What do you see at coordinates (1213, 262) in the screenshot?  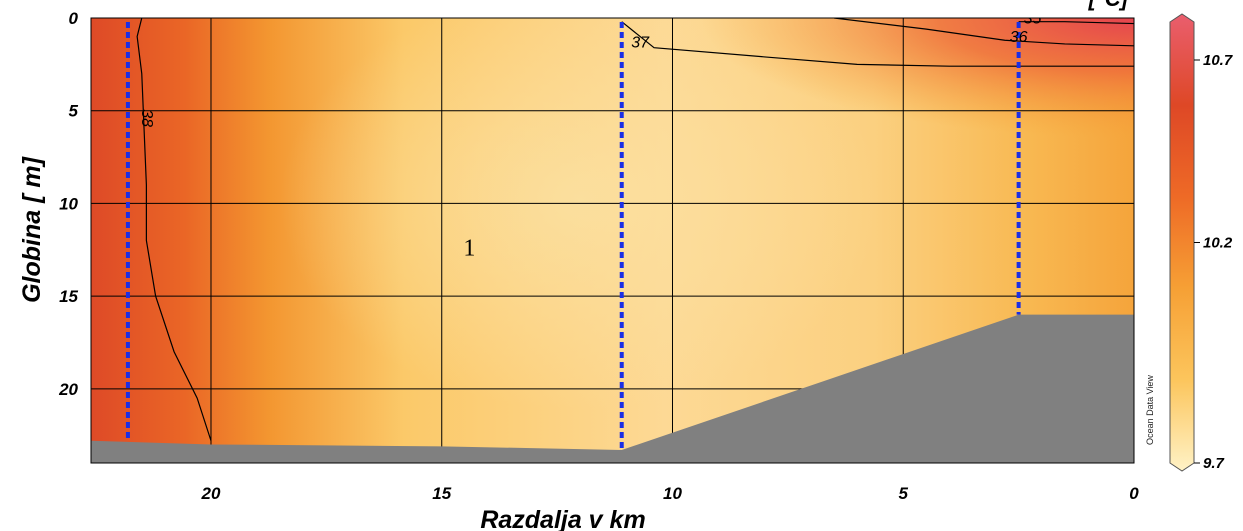 I see `colorbar-ticks: 10.7 10.2 9.7` at bounding box center [1213, 262].